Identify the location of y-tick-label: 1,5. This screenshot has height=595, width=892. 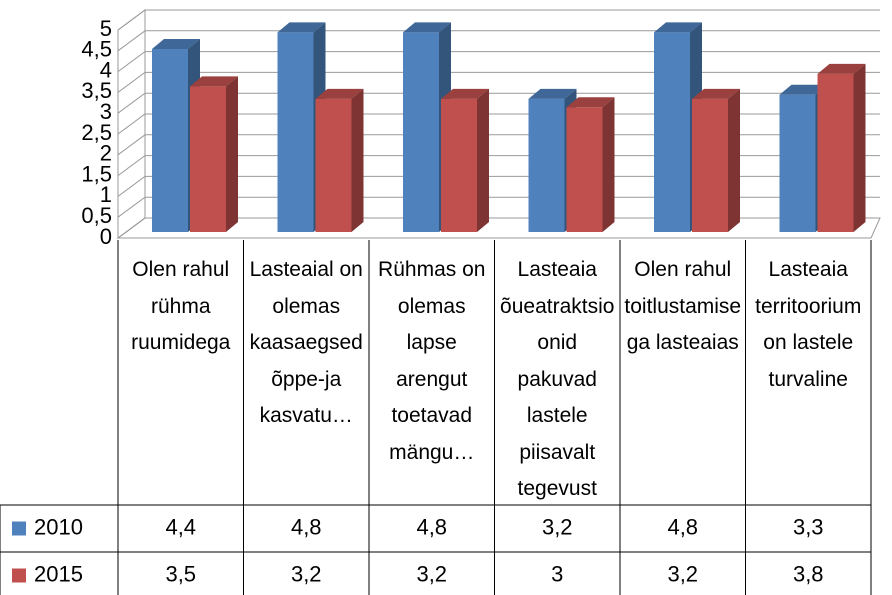
(96, 173).